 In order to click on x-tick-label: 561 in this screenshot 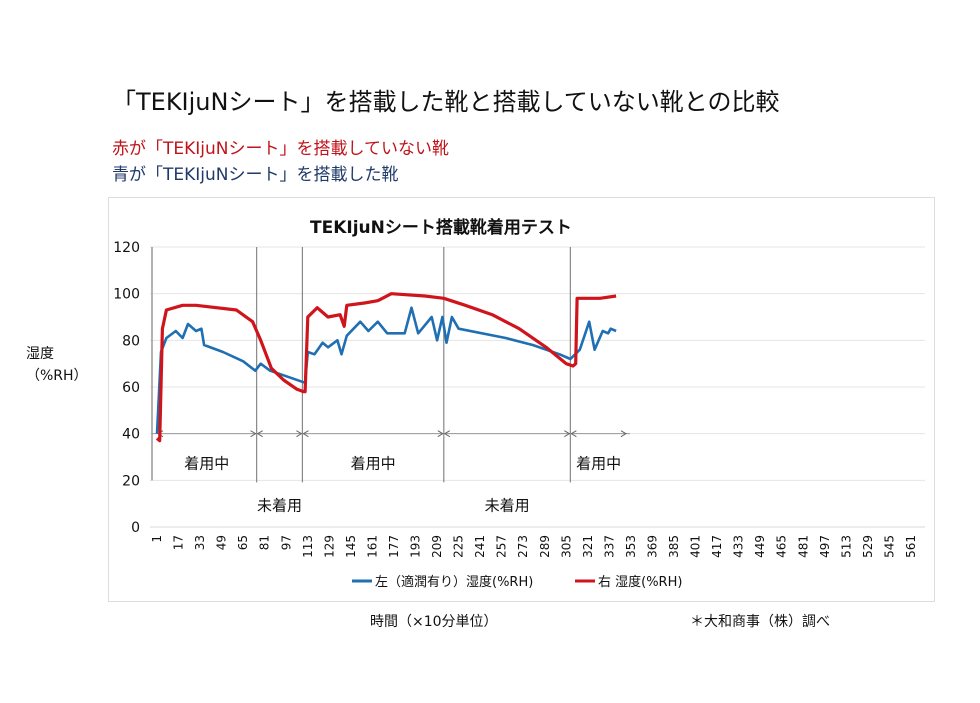, I will do `click(911, 546)`.